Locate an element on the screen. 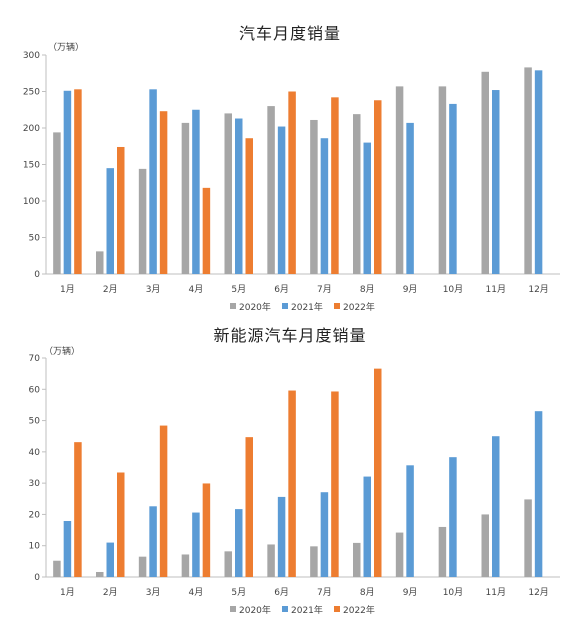  y-tick-label: 10 is located at coordinates (35, 547).